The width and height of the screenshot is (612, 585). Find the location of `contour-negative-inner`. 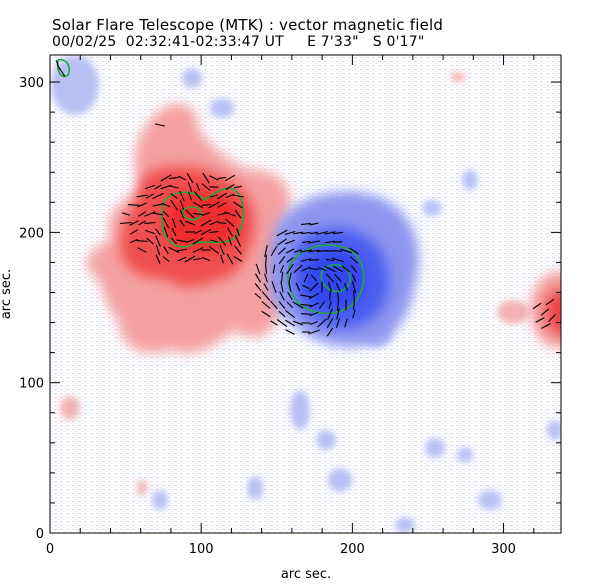

contour-negative-inner is located at coordinates (335, 278).